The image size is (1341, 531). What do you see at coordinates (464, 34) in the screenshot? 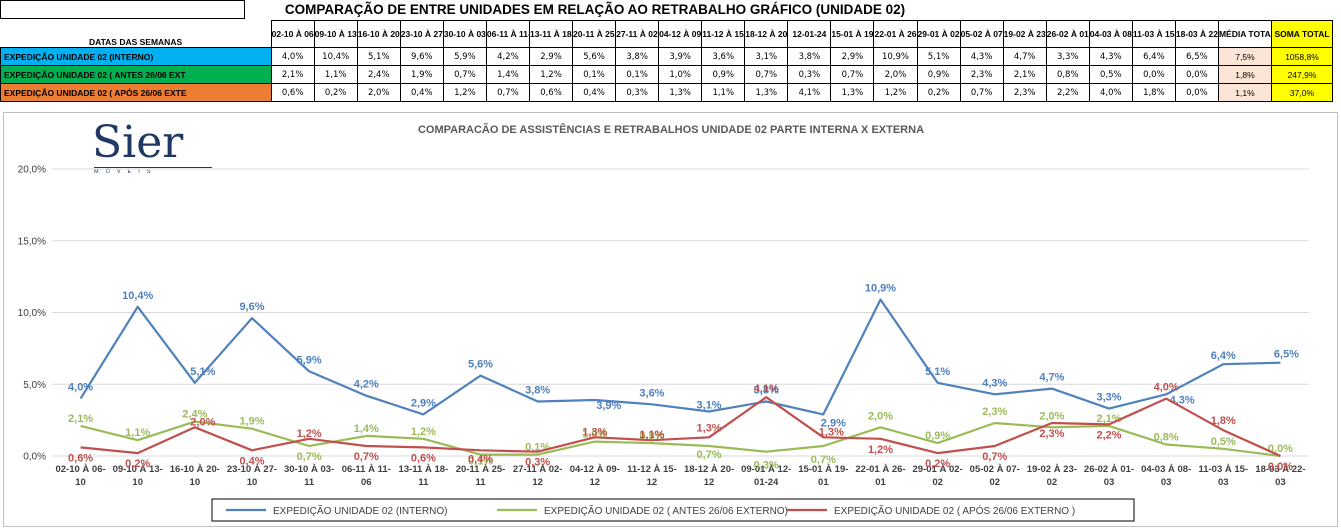
I see `week-header: 30-10 À 03-11` at bounding box center [464, 34].